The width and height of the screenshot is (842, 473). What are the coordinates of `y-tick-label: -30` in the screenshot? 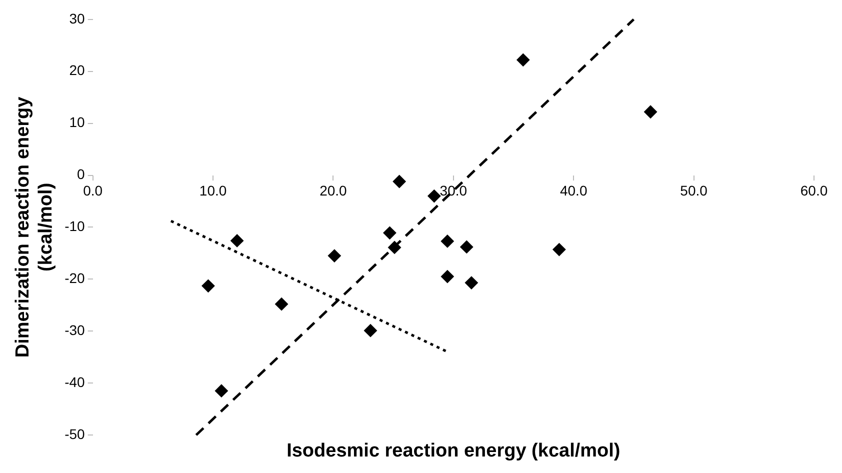 It's located at (75, 330).